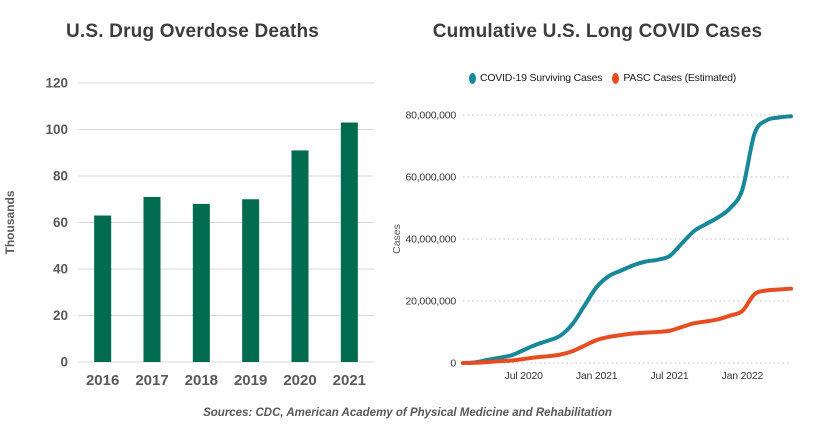  Describe the element at coordinates (597, 31) in the screenshot. I see `long-covid-chart-title: Cumulative U.S. Long COVID Cases` at that location.